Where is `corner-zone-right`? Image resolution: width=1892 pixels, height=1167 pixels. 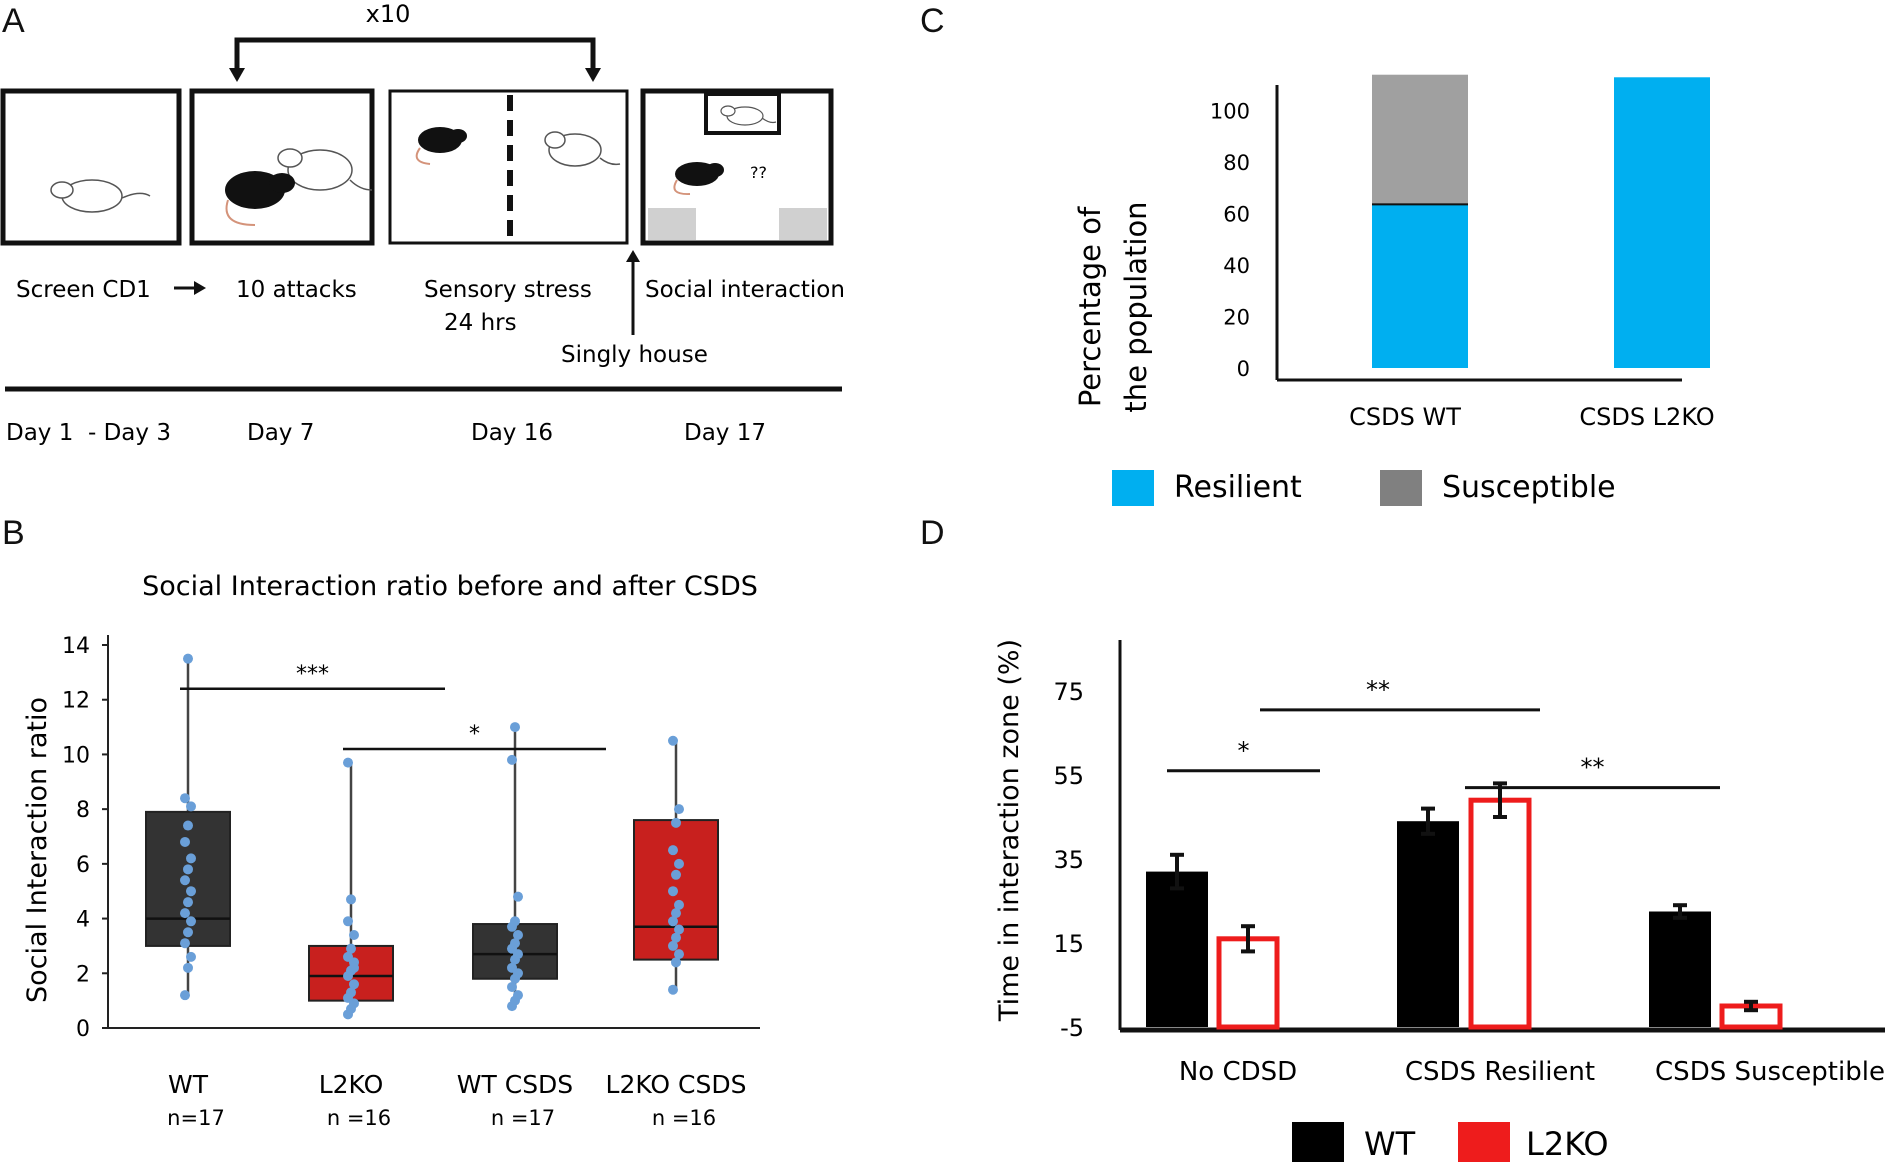
corner-zone-right is located at coordinates (803, 224).